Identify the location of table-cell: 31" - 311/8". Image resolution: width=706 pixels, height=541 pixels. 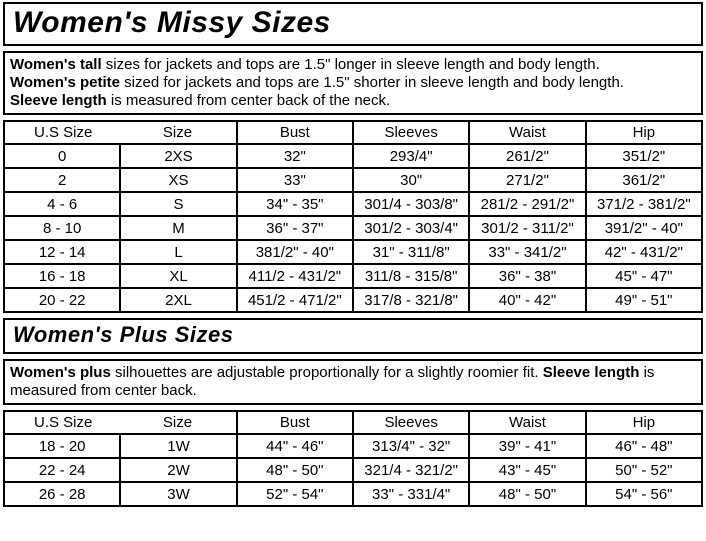
(411, 252).